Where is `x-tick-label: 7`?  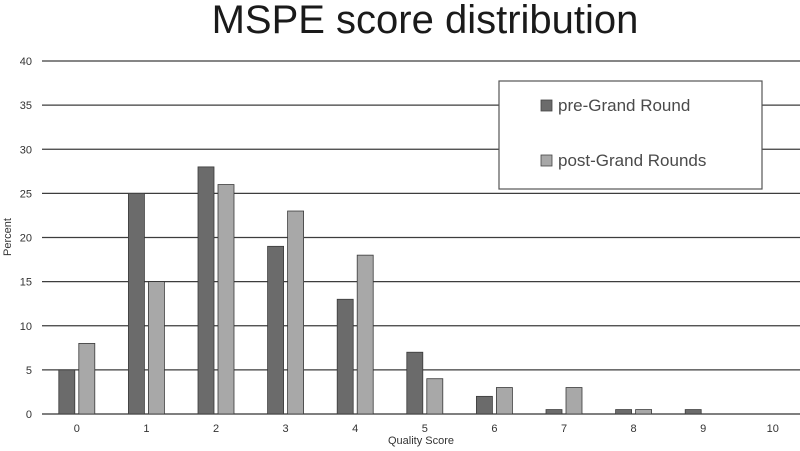
x-tick-label: 7 is located at coordinates (564, 429).